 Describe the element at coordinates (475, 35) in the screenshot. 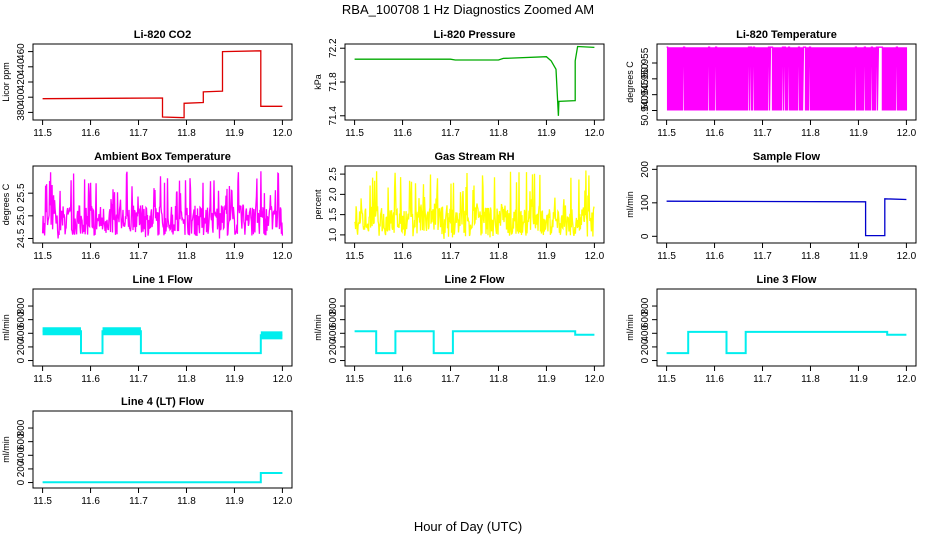

I see `chart-title: Li-820 Pressure` at that location.